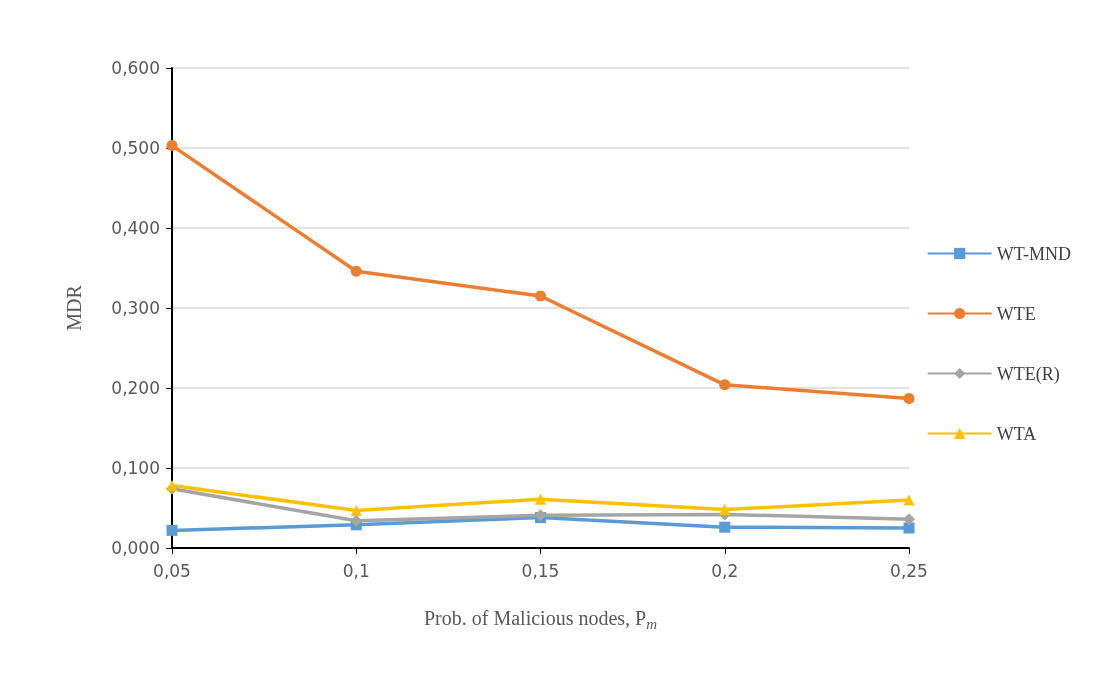  I want to click on y-tick-label: 0,600, so click(135, 68).